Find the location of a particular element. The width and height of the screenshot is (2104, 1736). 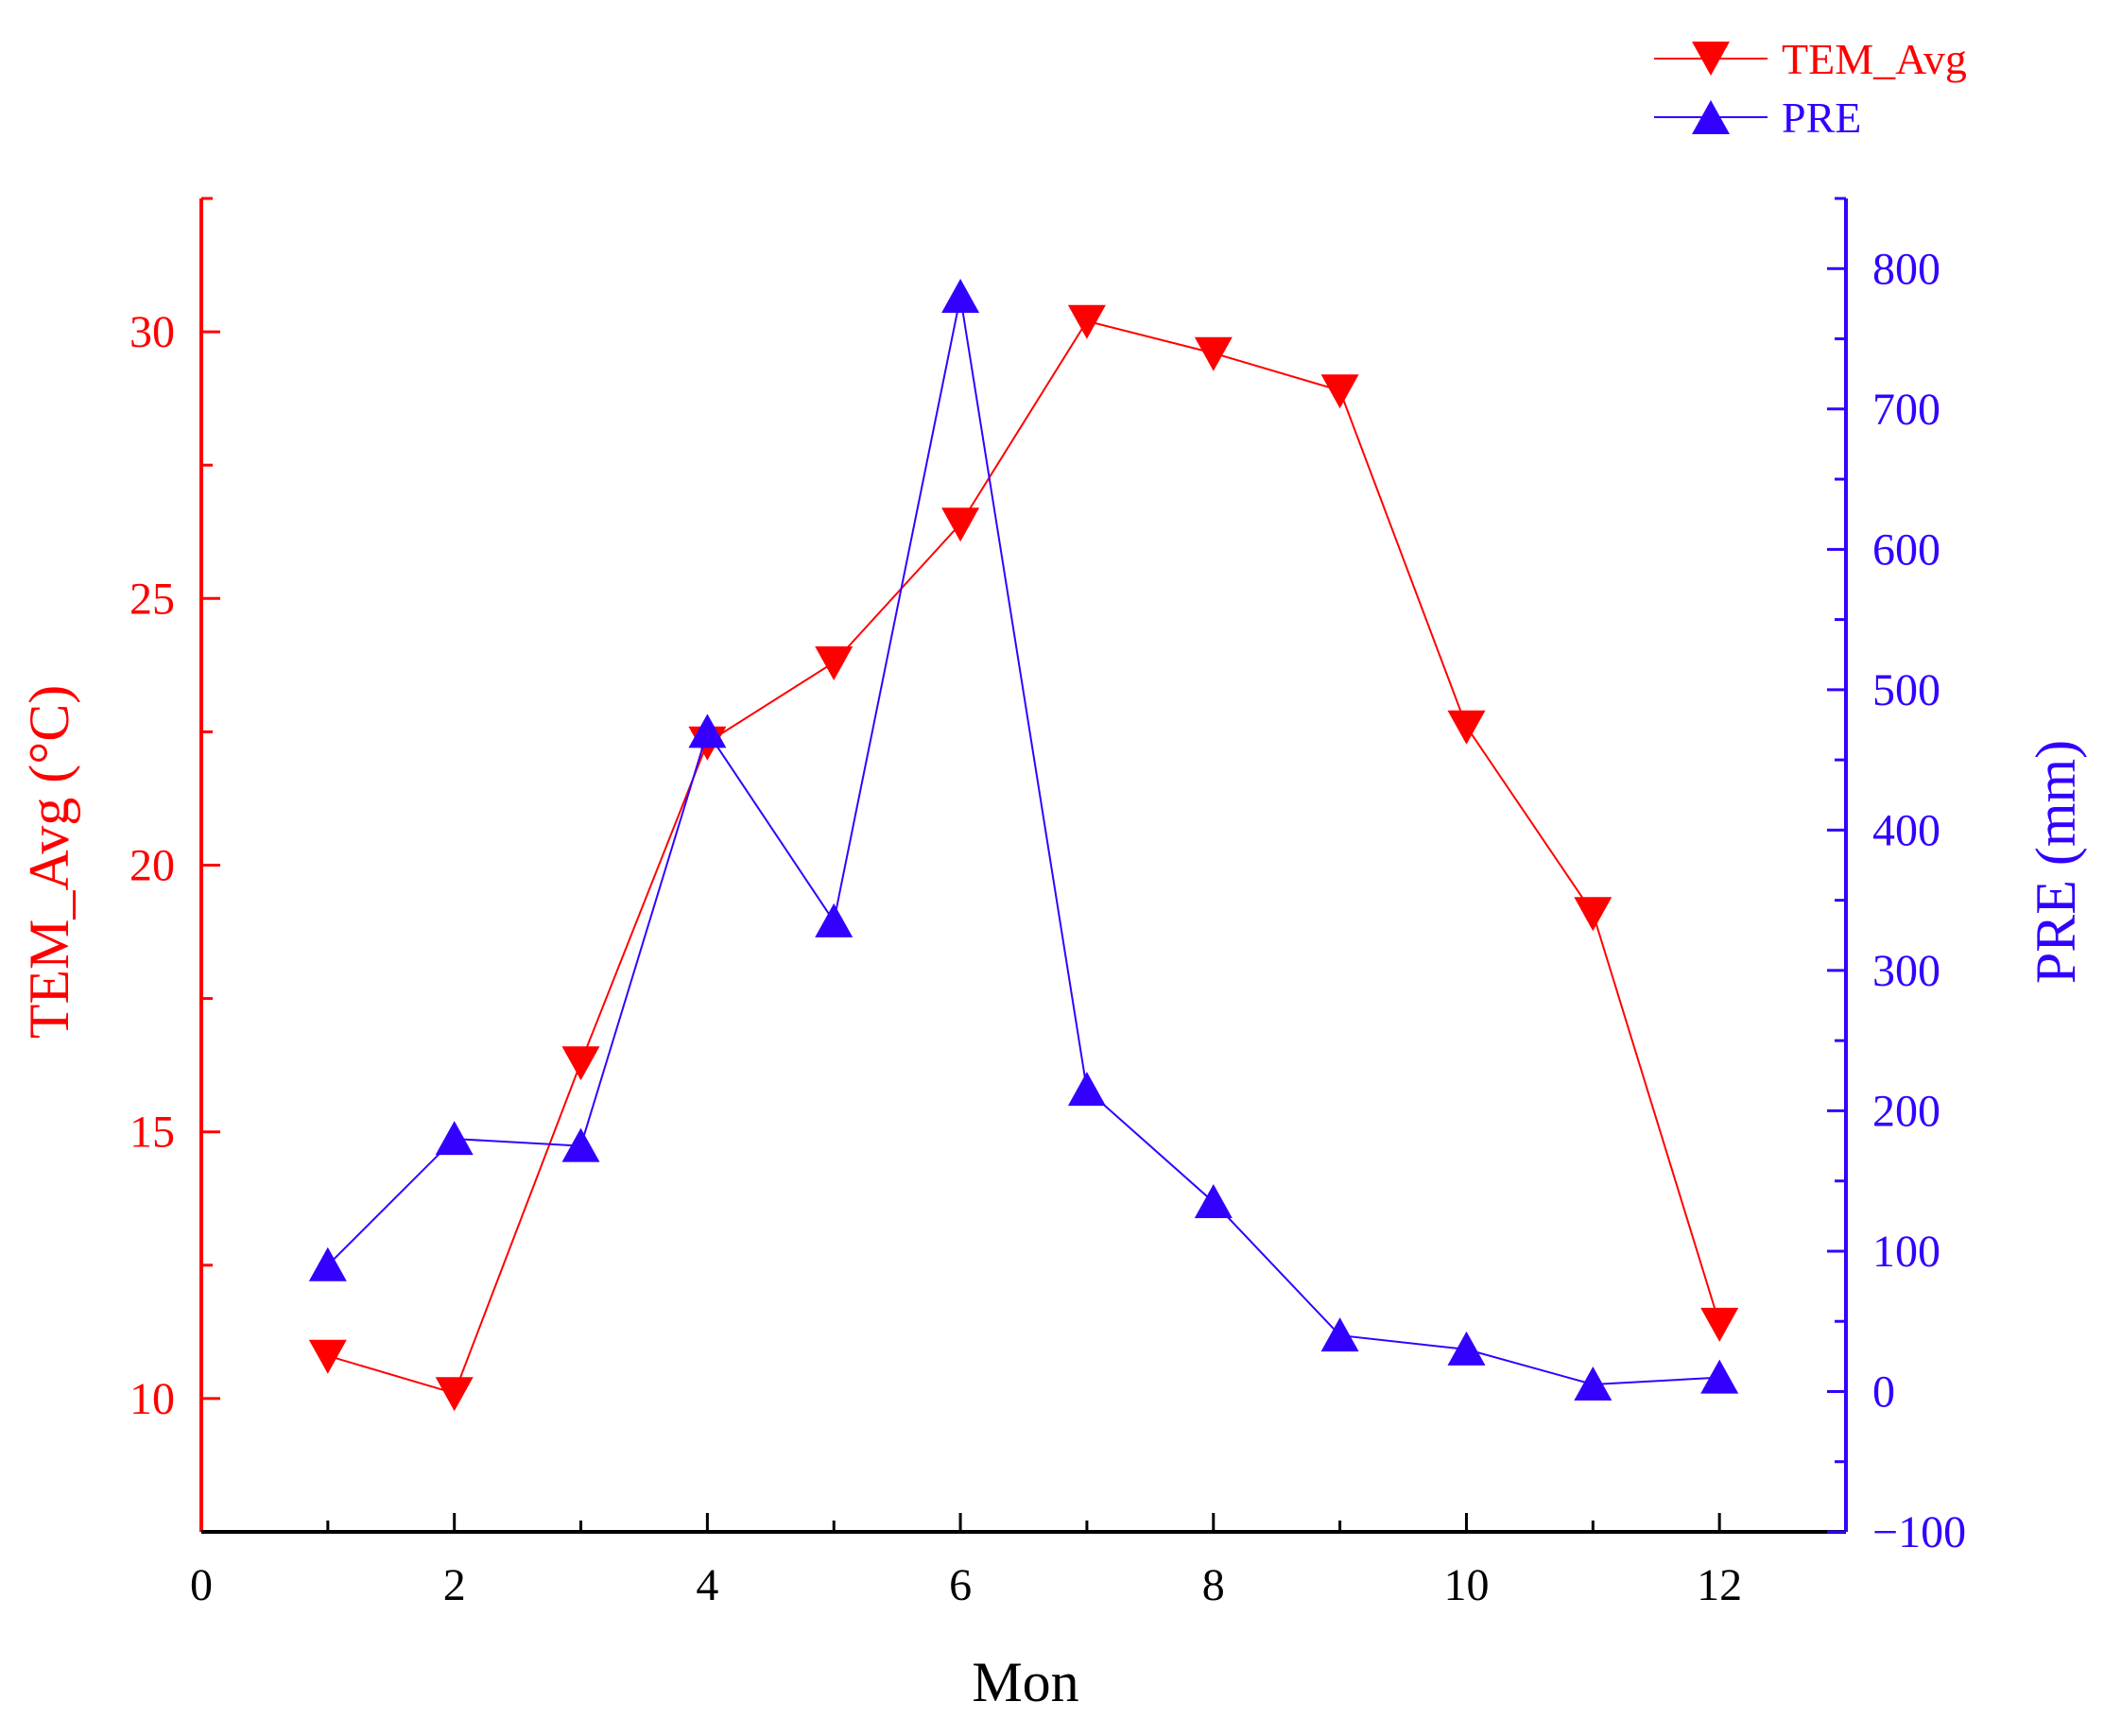

left-tick-label: 20 is located at coordinates (152, 866).